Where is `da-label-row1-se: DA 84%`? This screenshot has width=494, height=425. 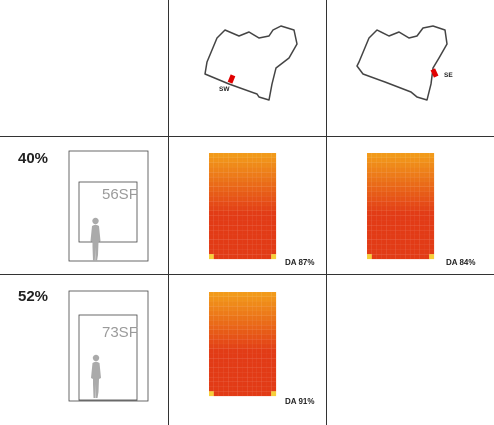 da-label-row1-se: DA 84% is located at coordinates (461, 262).